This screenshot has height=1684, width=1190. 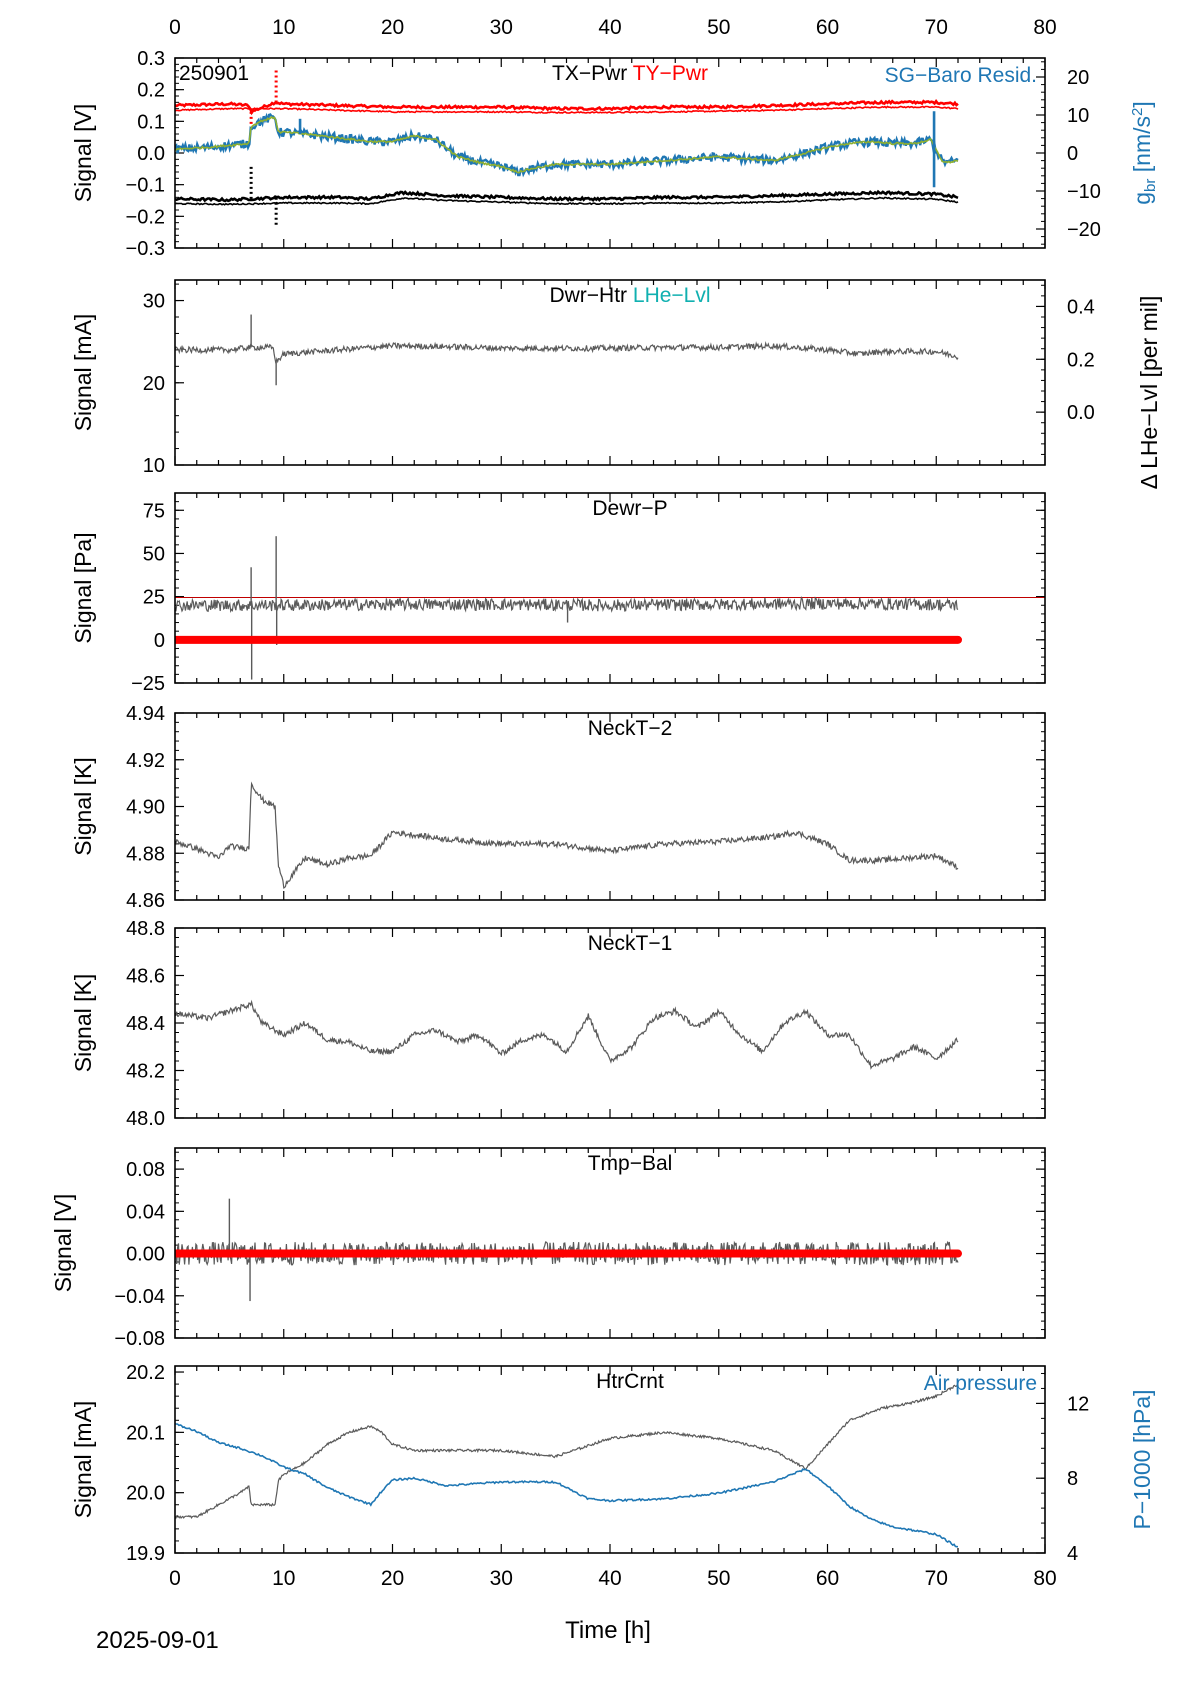 What do you see at coordinates (1072, 1554) in the screenshot?
I see `y2-tick-label: 4` at bounding box center [1072, 1554].